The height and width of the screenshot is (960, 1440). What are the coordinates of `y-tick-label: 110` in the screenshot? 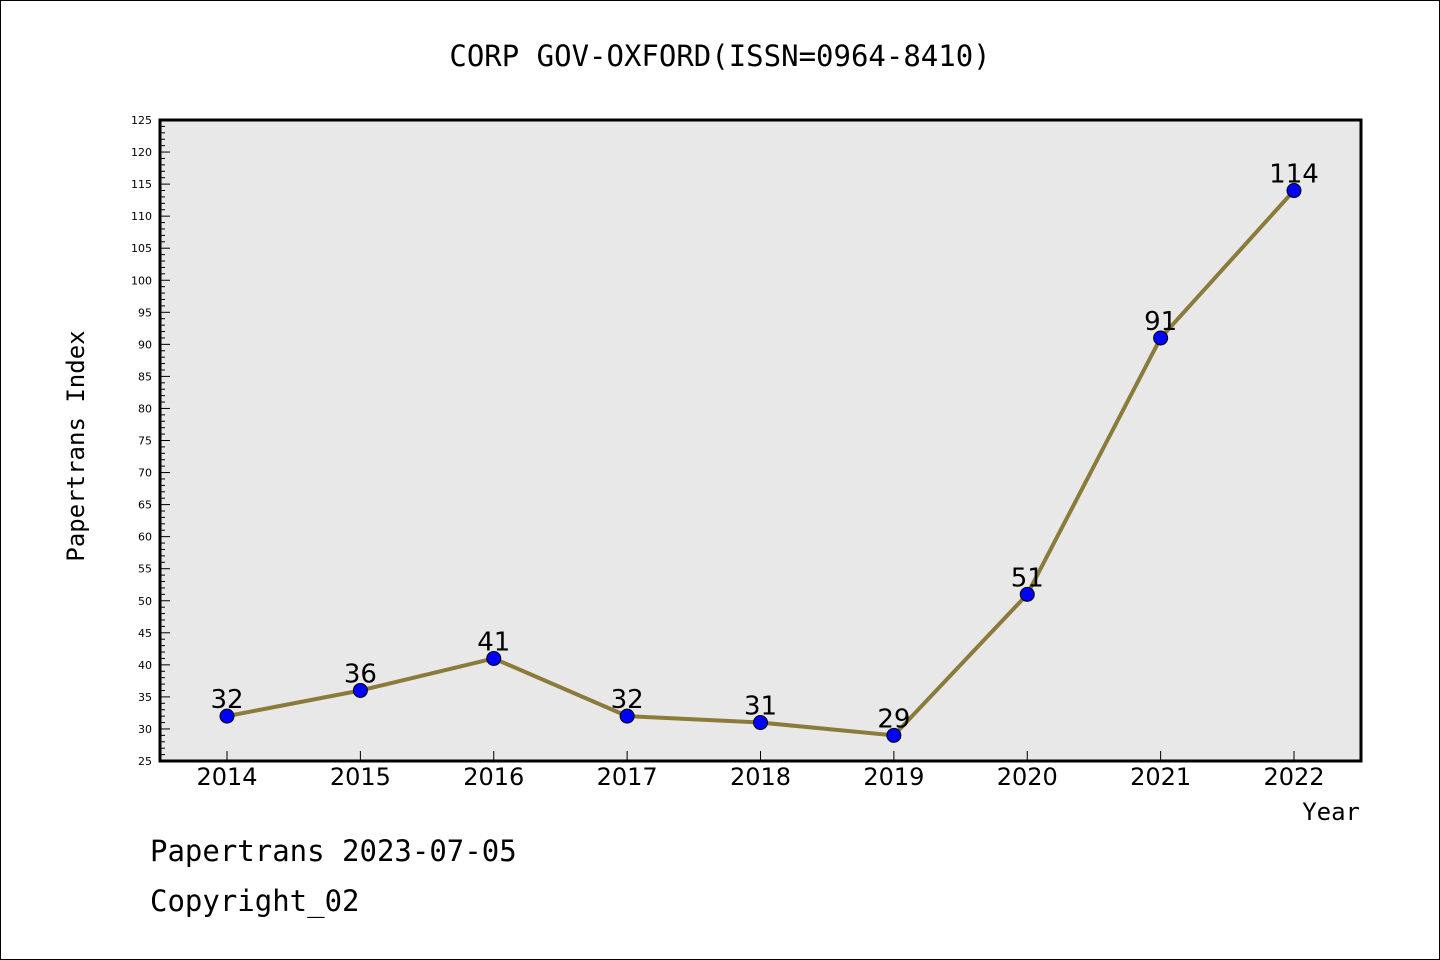 It's located at (141, 216).